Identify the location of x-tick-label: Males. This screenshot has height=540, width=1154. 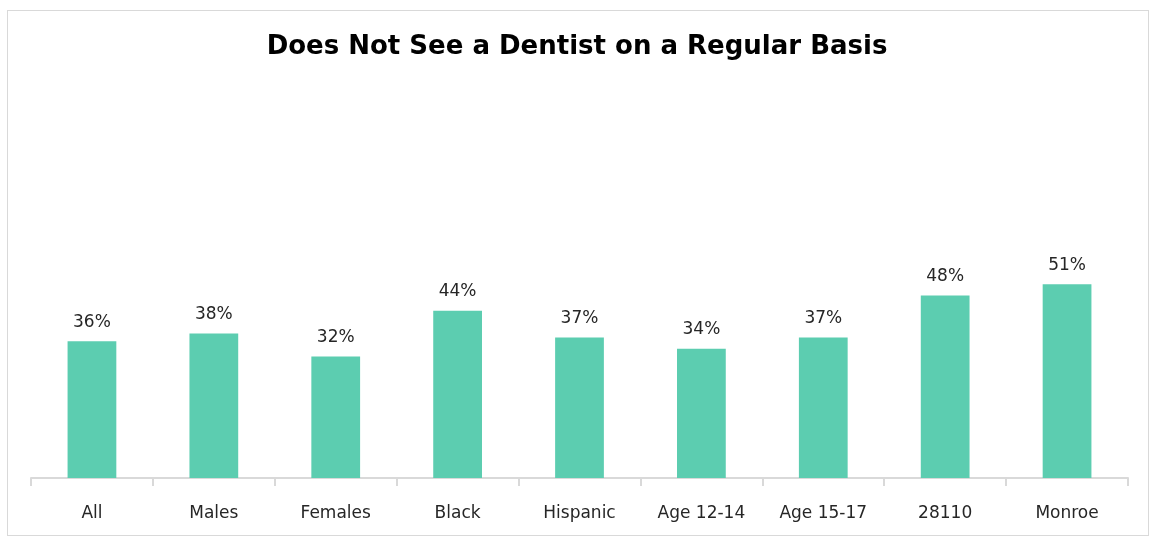
(214, 511).